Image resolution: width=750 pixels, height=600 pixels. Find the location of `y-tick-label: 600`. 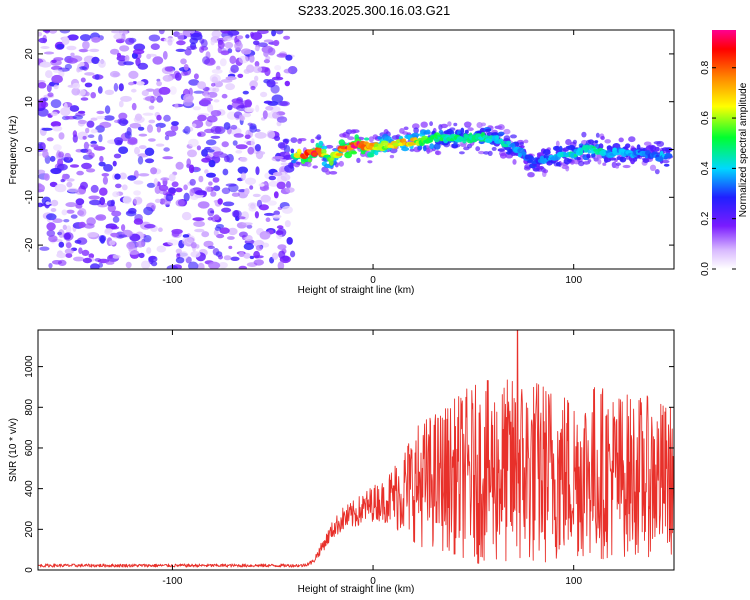

y-tick-label: 600 is located at coordinates (29, 447).